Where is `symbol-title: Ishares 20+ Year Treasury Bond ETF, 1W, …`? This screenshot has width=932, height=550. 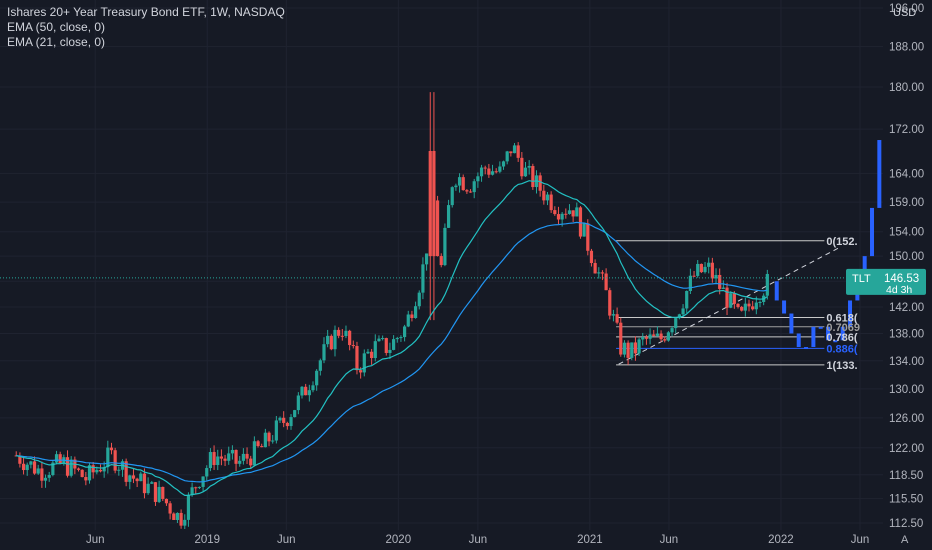
symbol-title: Ishares 20+ Year Treasury Bond ETF, 1W, … is located at coordinates (146, 12).